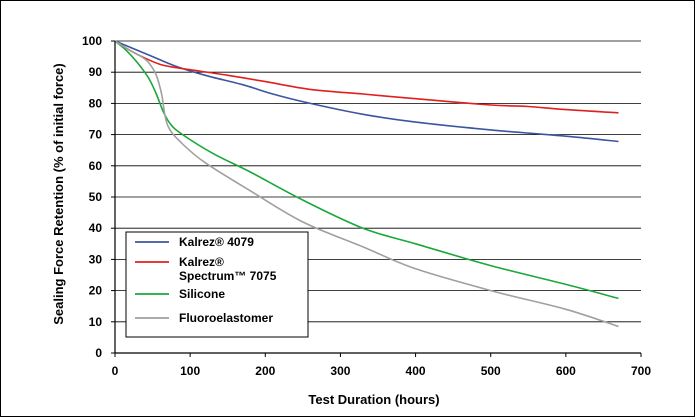 The image size is (695, 417). I want to click on legend-item-silicone: Silicone, so click(180, 294).